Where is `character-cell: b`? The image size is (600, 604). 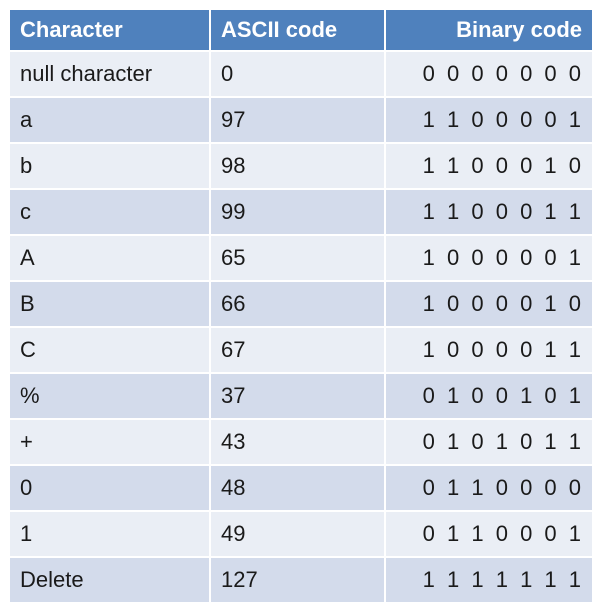 character-cell: b is located at coordinates (109, 166).